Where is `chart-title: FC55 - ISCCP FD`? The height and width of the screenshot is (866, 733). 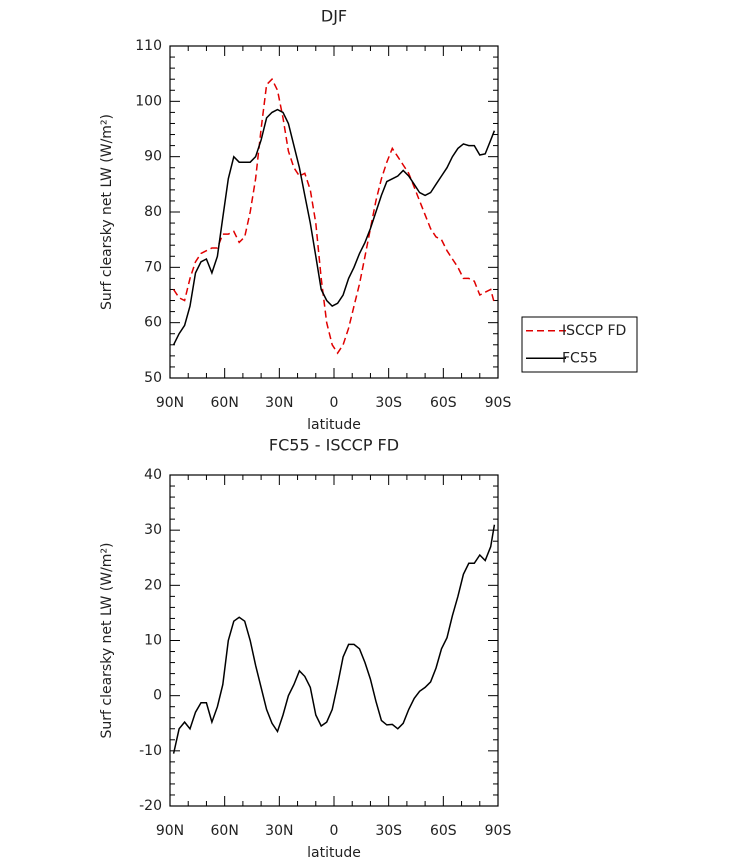 chart-title: FC55 - ISCCP FD is located at coordinates (334, 445).